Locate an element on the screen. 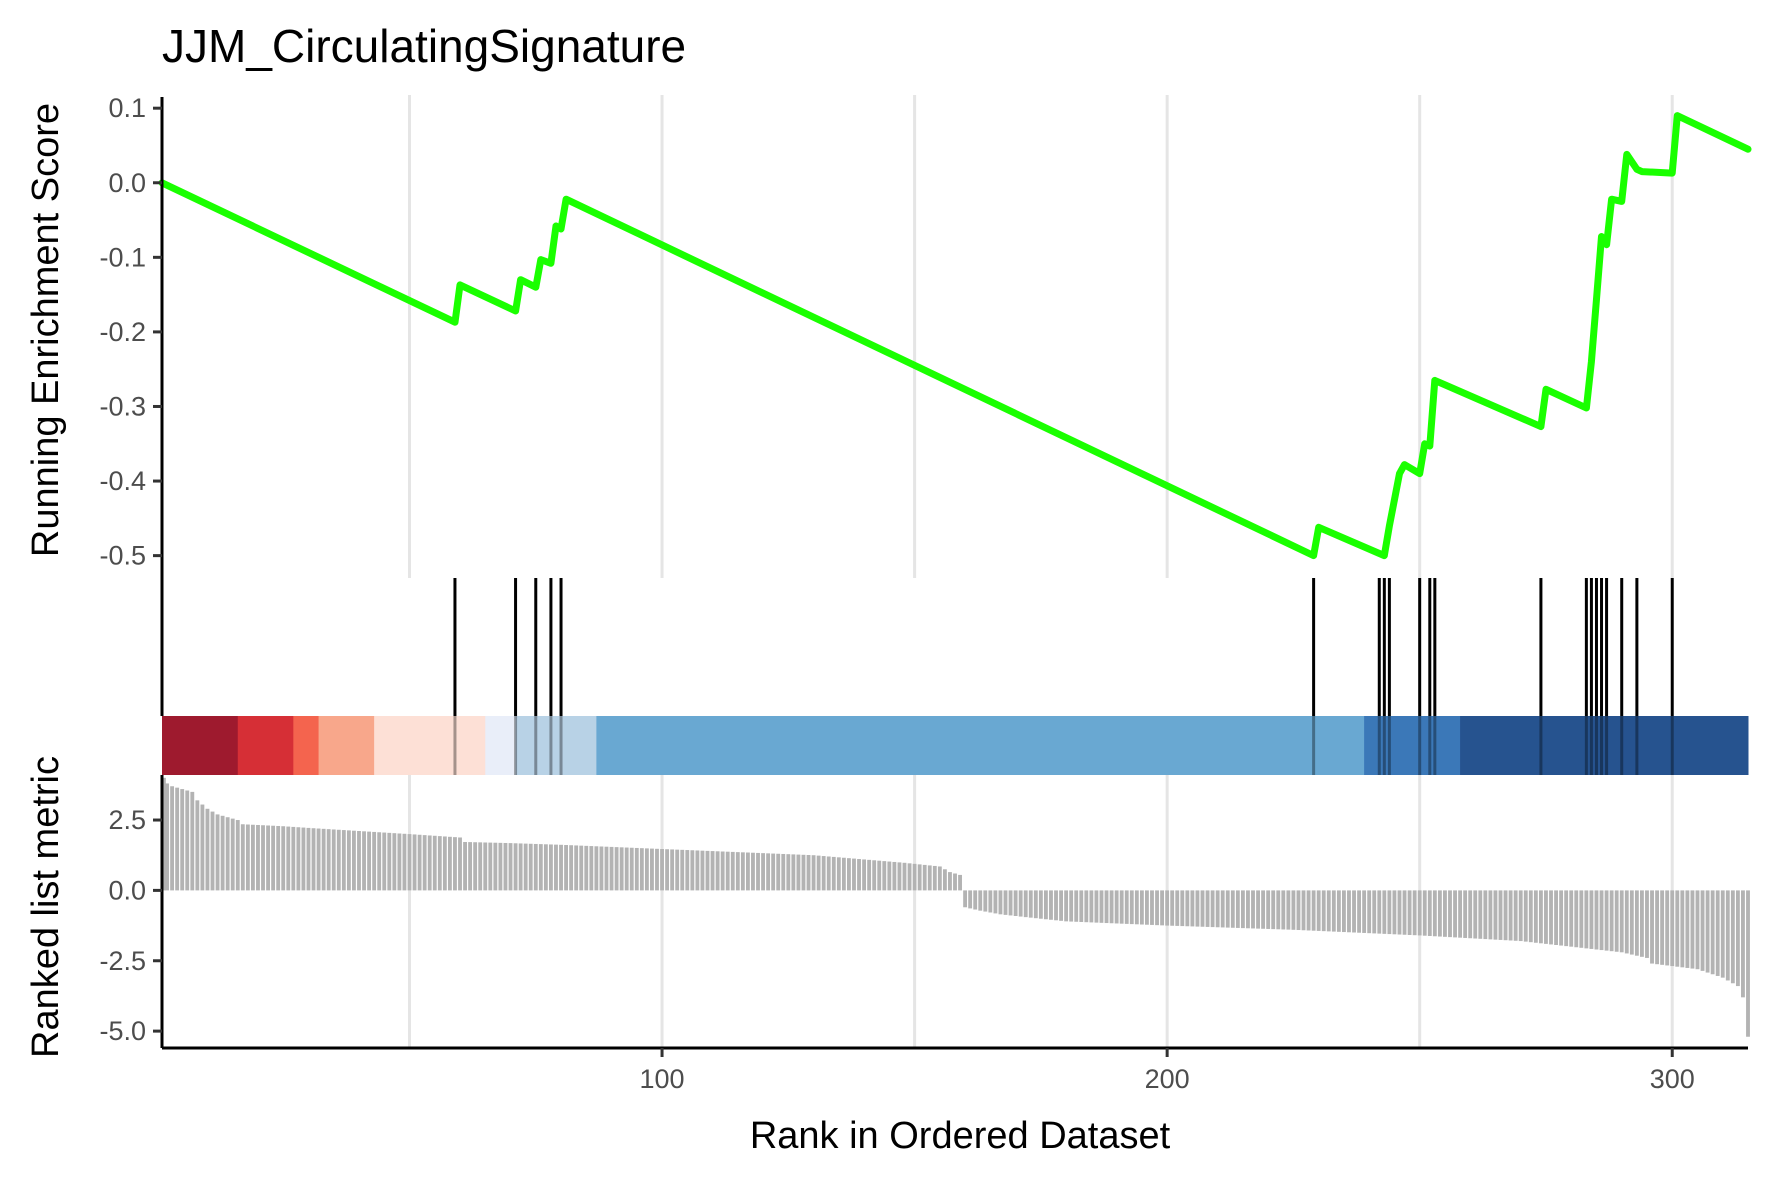  metric-y-tick-label: -2.5 is located at coordinates (122, 961).